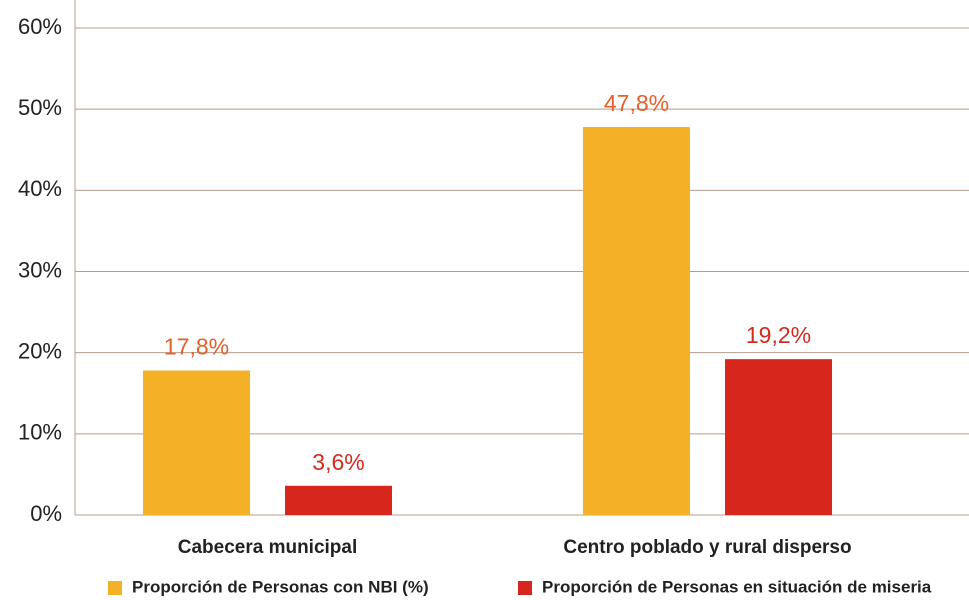 This screenshot has width=969, height=600. Describe the element at coordinates (196, 347) in the screenshot. I see `value-label: 17,8%` at that location.